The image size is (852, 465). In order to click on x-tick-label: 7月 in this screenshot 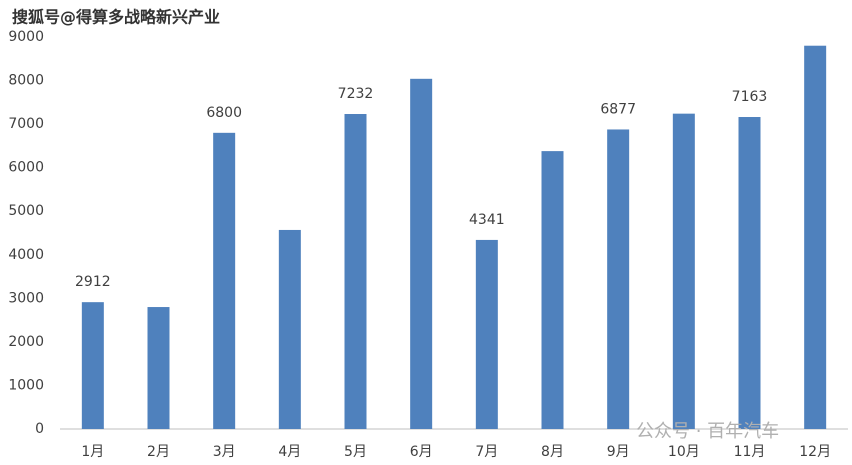, I will do `click(486, 452)`.